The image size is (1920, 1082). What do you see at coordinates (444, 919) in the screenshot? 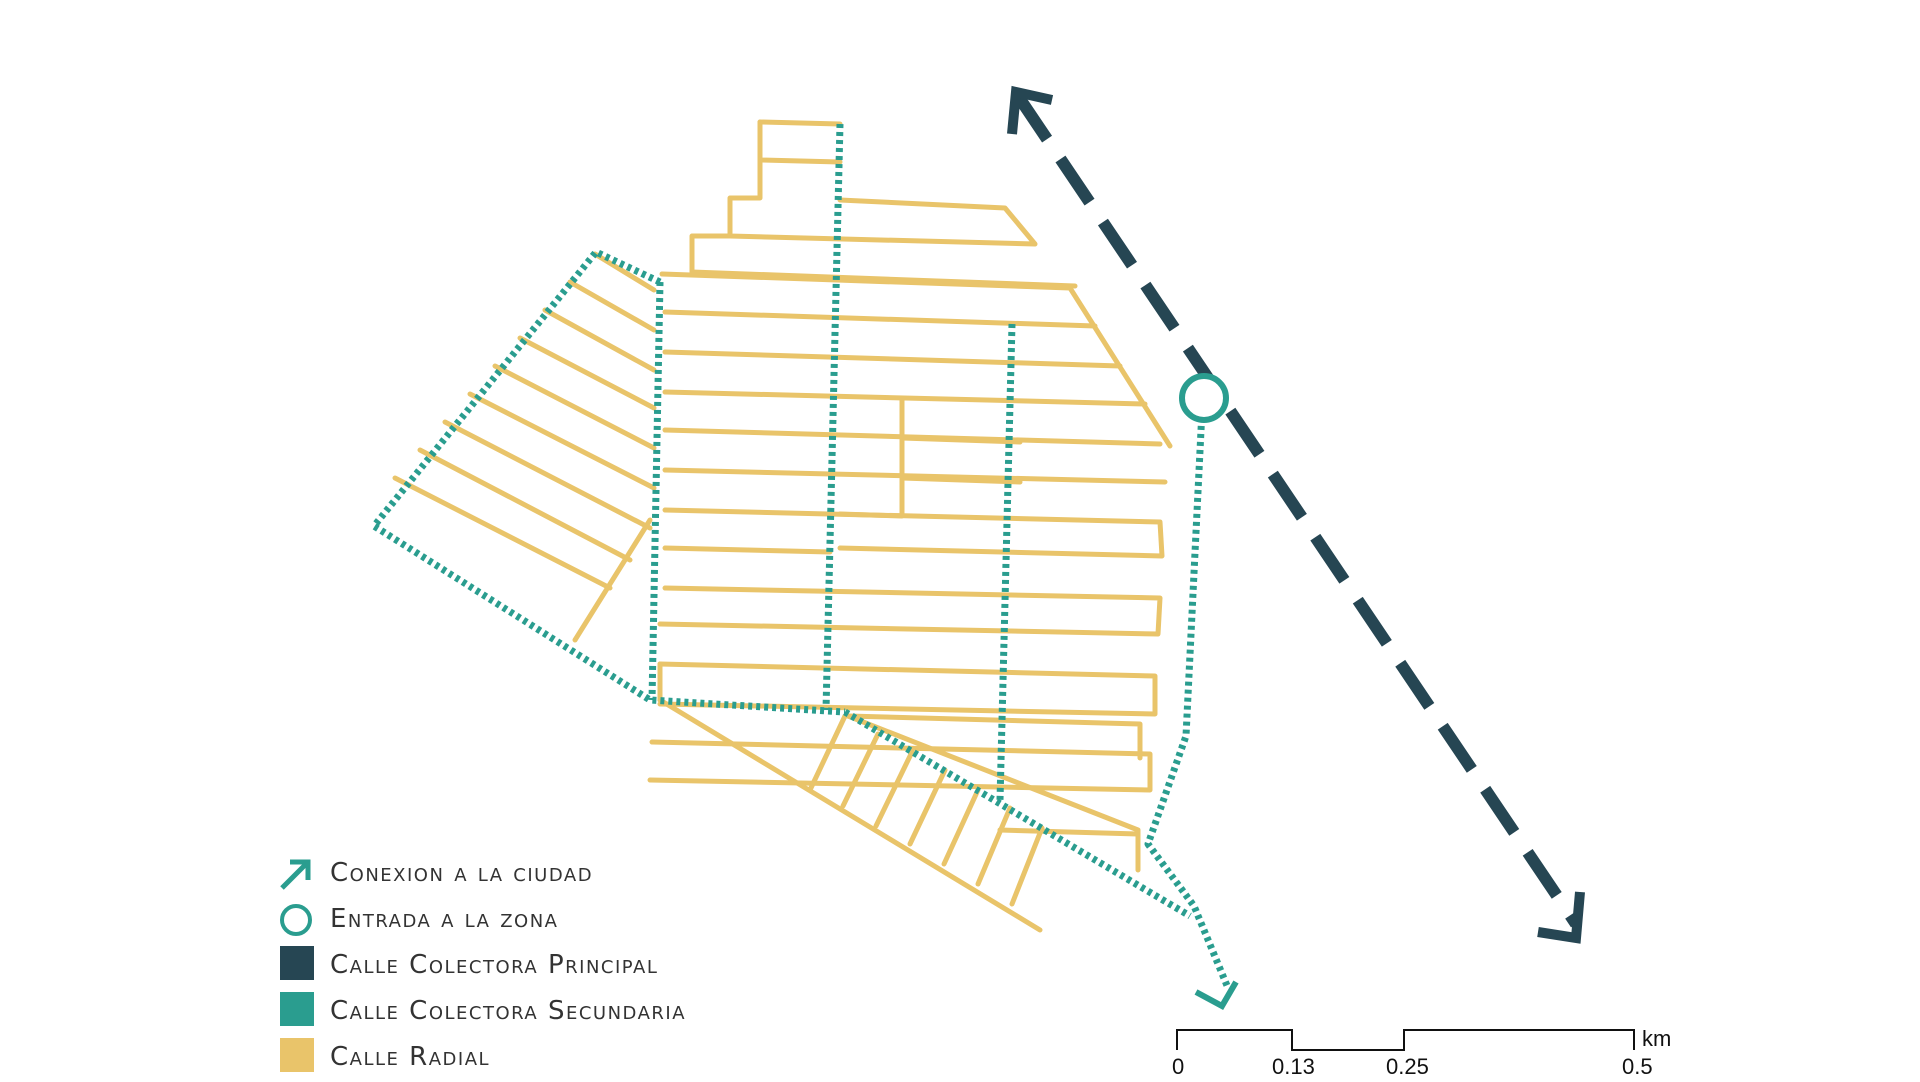
I see `legend-label: Entrada a la zona` at bounding box center [444, 919].